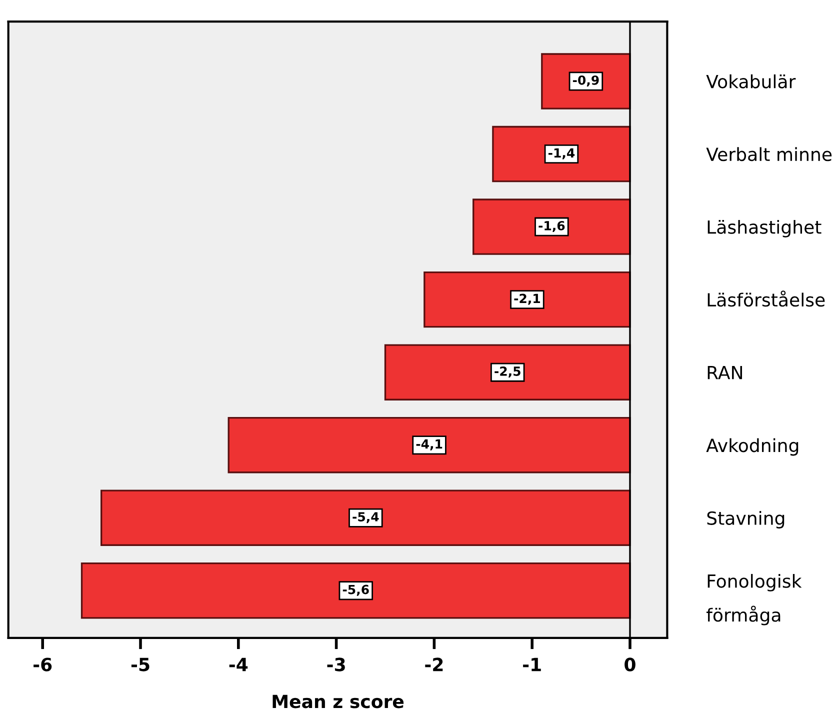  I want to click on data-label: -1,4, so click(561, 154).